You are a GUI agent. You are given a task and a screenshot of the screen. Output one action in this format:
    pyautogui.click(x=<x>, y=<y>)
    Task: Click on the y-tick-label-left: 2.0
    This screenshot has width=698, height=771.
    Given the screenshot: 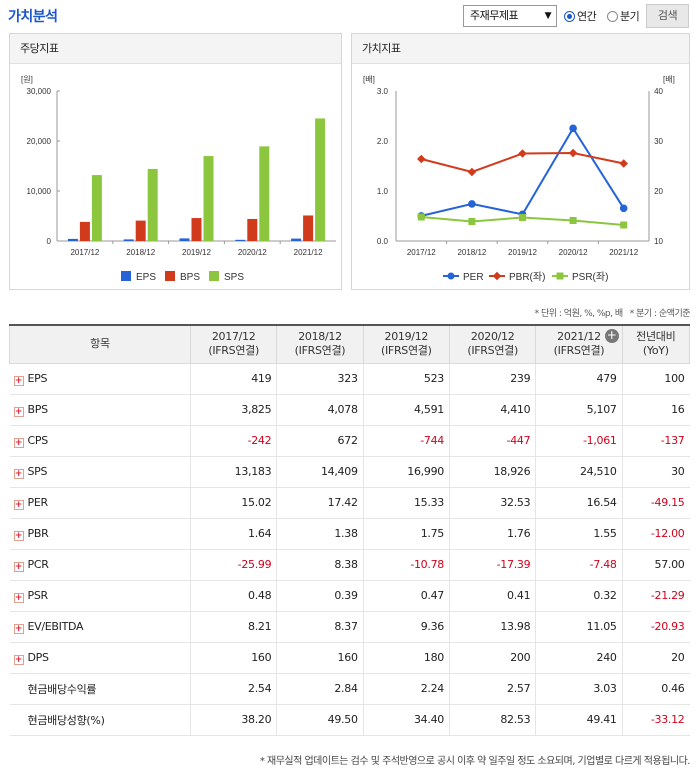 What is the action you would take?
    pyautogui.click(x=383, y=141)
    